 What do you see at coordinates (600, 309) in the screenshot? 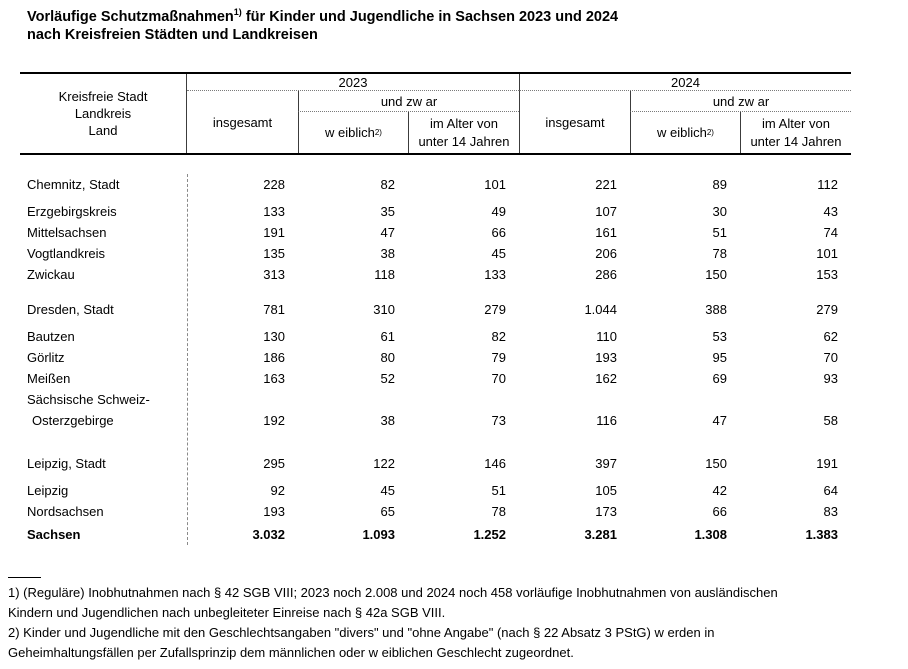
I see `value-2024-insgesamt: 1.044` at bounding box center [600, 309].